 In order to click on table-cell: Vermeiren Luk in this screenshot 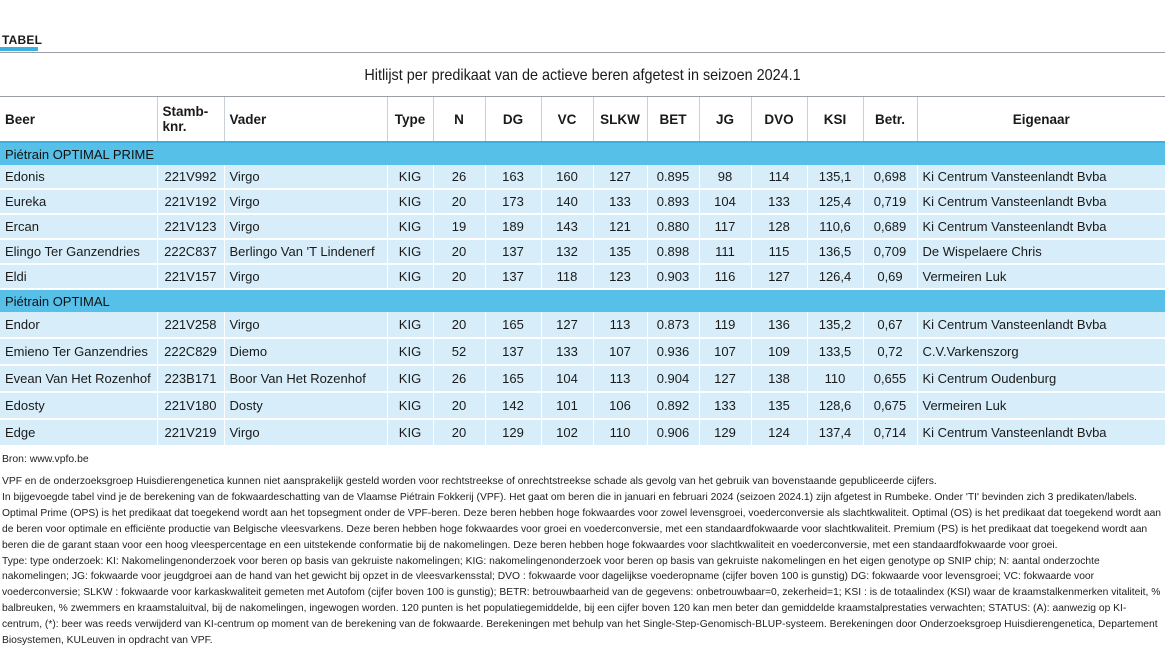, I will do `click(1040, 406)`.